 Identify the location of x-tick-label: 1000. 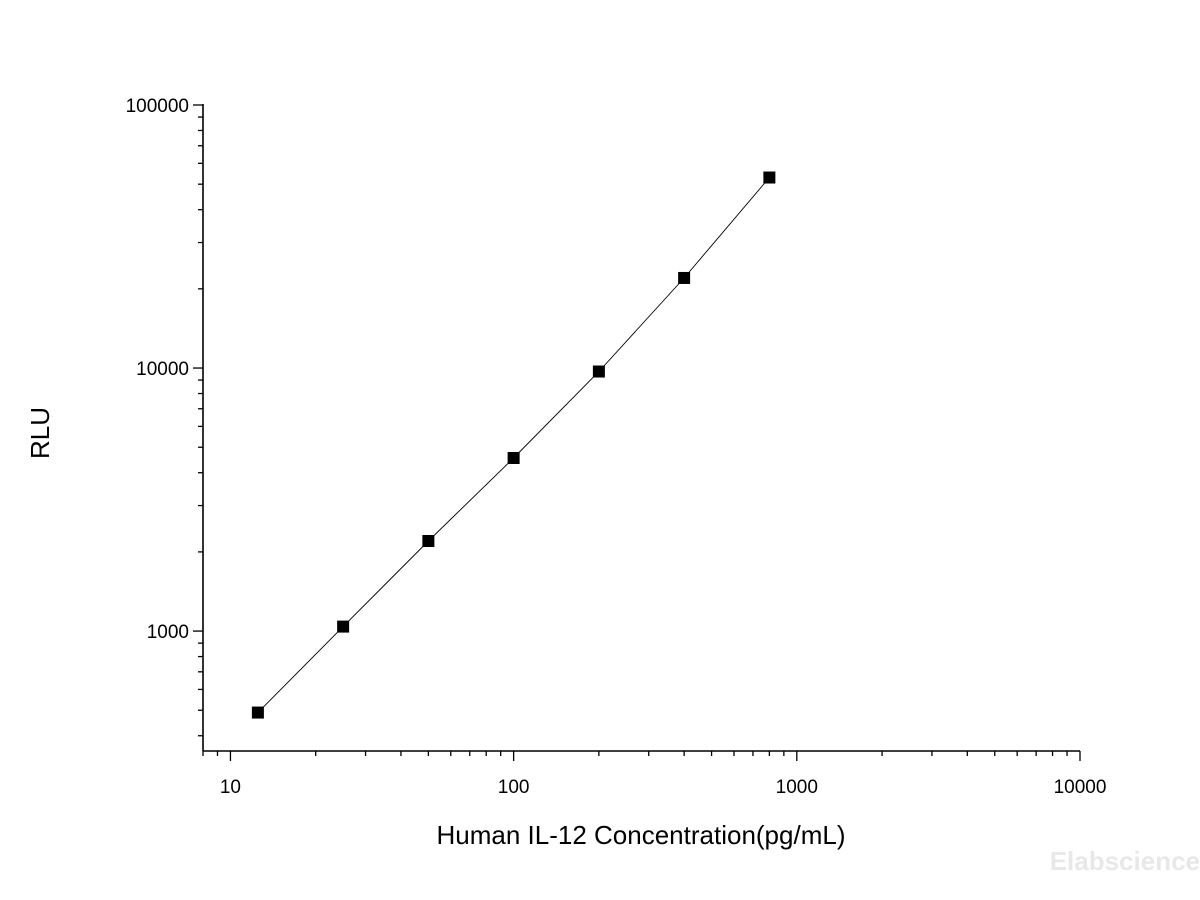
(797, 787).